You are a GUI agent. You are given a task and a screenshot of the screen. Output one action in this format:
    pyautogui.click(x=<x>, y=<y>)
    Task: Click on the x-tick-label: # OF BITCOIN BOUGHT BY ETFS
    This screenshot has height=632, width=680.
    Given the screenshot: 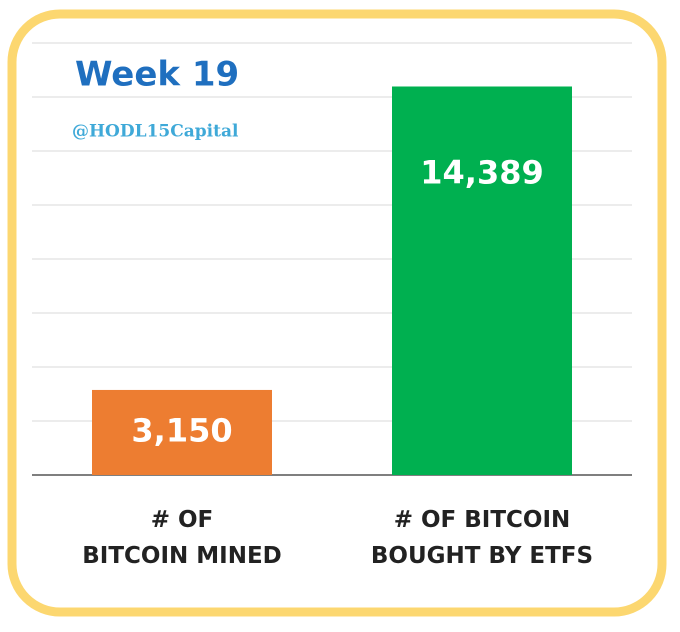 What is the action you would take?
    pyautogui.click(x=482, y=538)
    